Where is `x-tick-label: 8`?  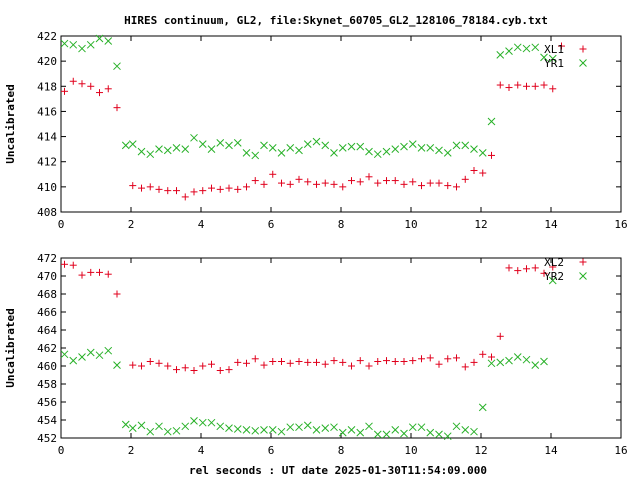
x-tick-label: 8 is located at coordinates (341, 450).